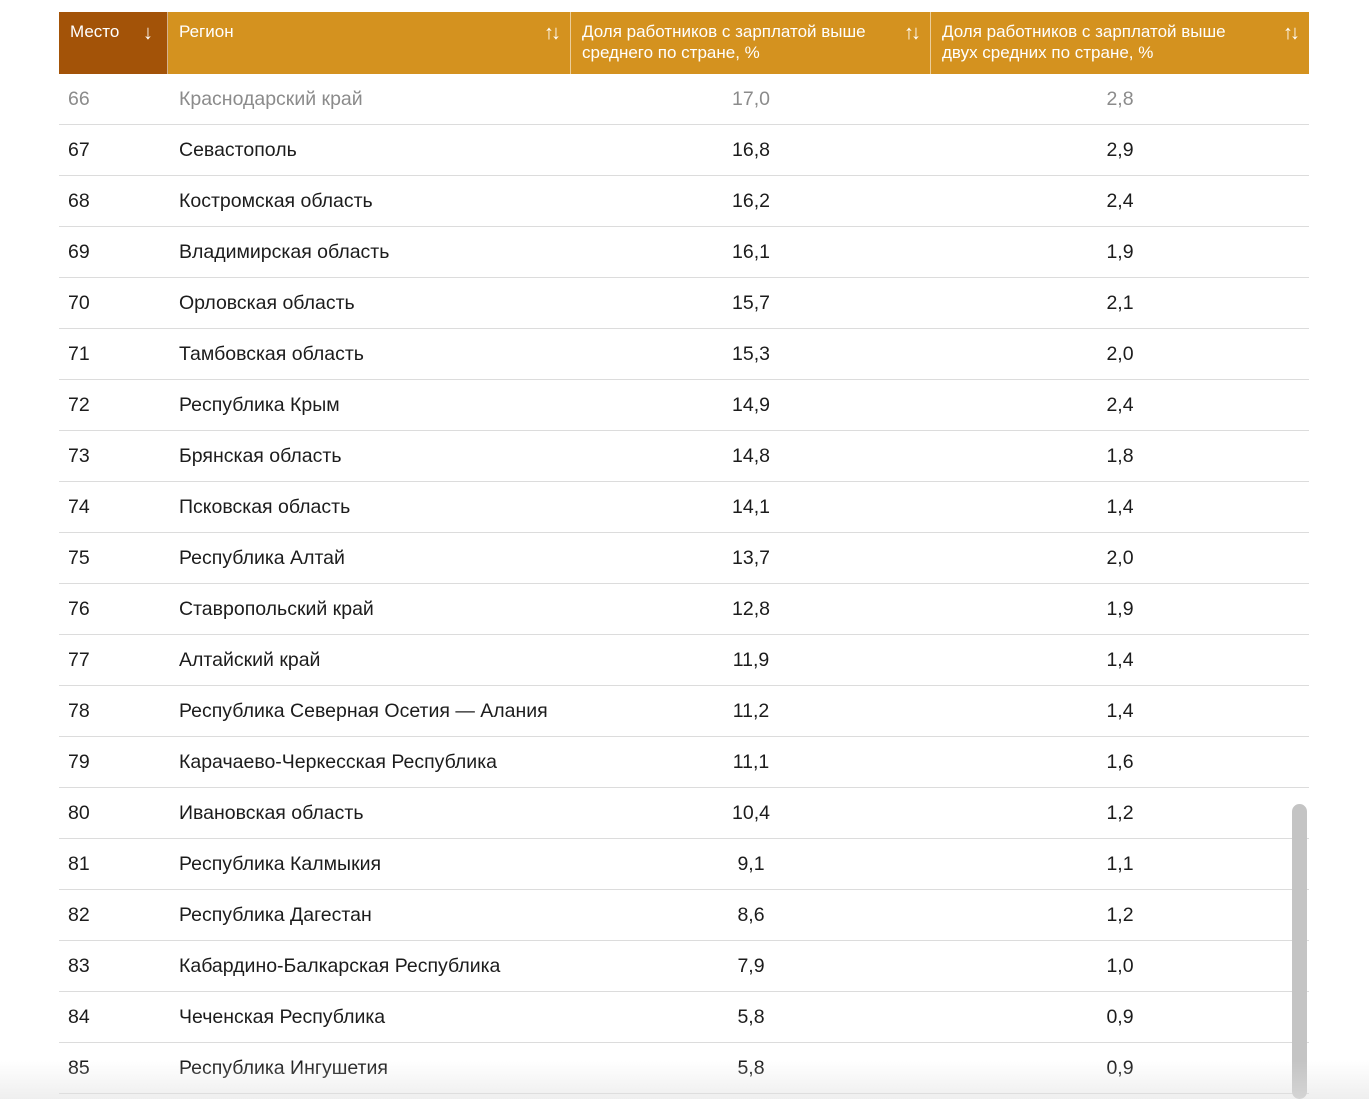 This screenshot has width=1369, height=1099. What do you see at coordinates (283, 1068) in the screenshot?
I see `region-cell: Республика Ингушетия` at bounding box center [283, 1068].